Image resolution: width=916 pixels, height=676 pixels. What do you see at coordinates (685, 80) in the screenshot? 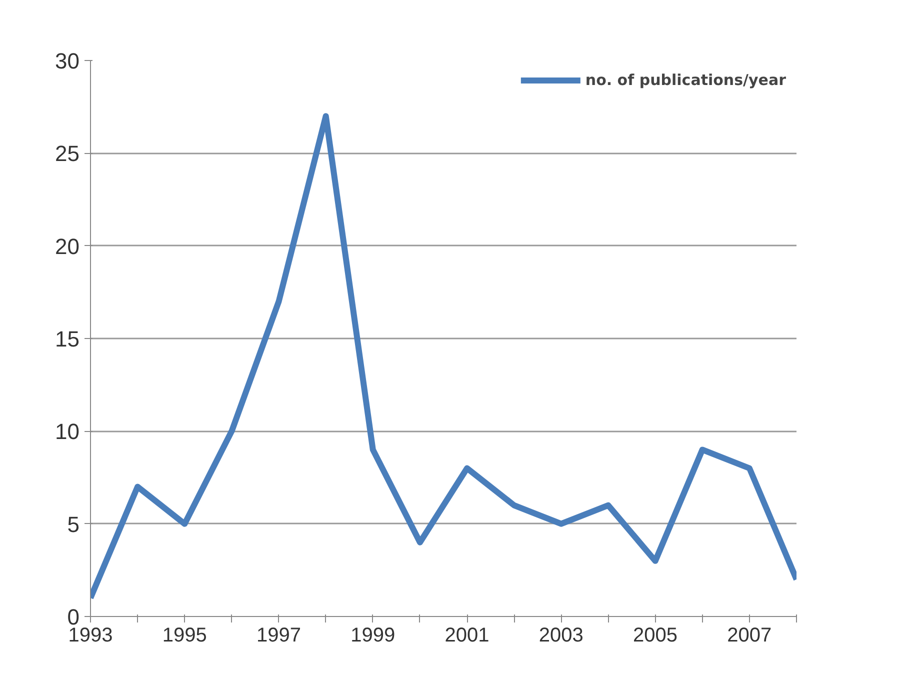
I see `legend-label: no. of publications/year` at bounding box center [685, 80].